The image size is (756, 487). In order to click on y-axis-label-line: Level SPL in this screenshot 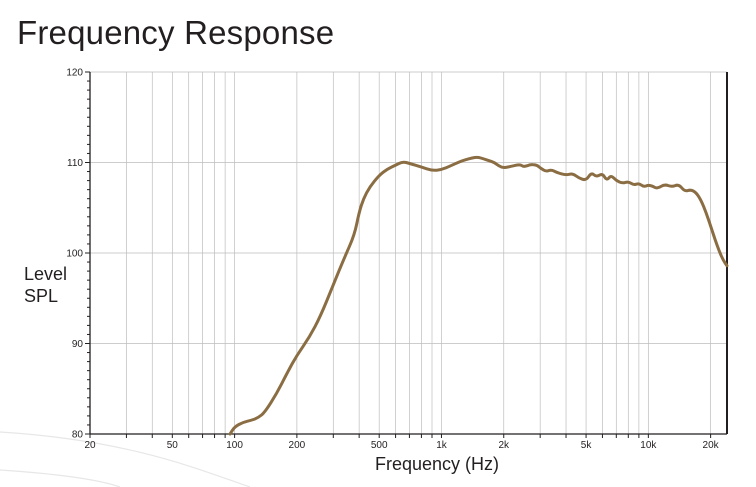, I will do `click(46, 285)`.